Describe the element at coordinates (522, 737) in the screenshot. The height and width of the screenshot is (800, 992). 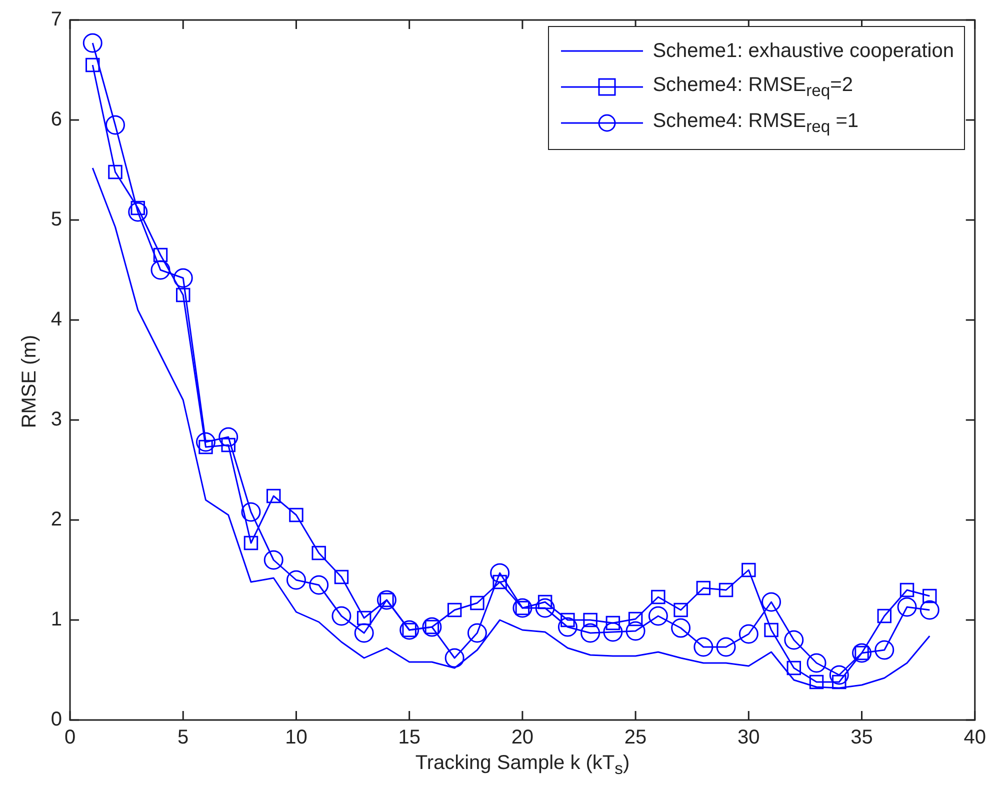
I see `x-tick-label: 20` at that location.